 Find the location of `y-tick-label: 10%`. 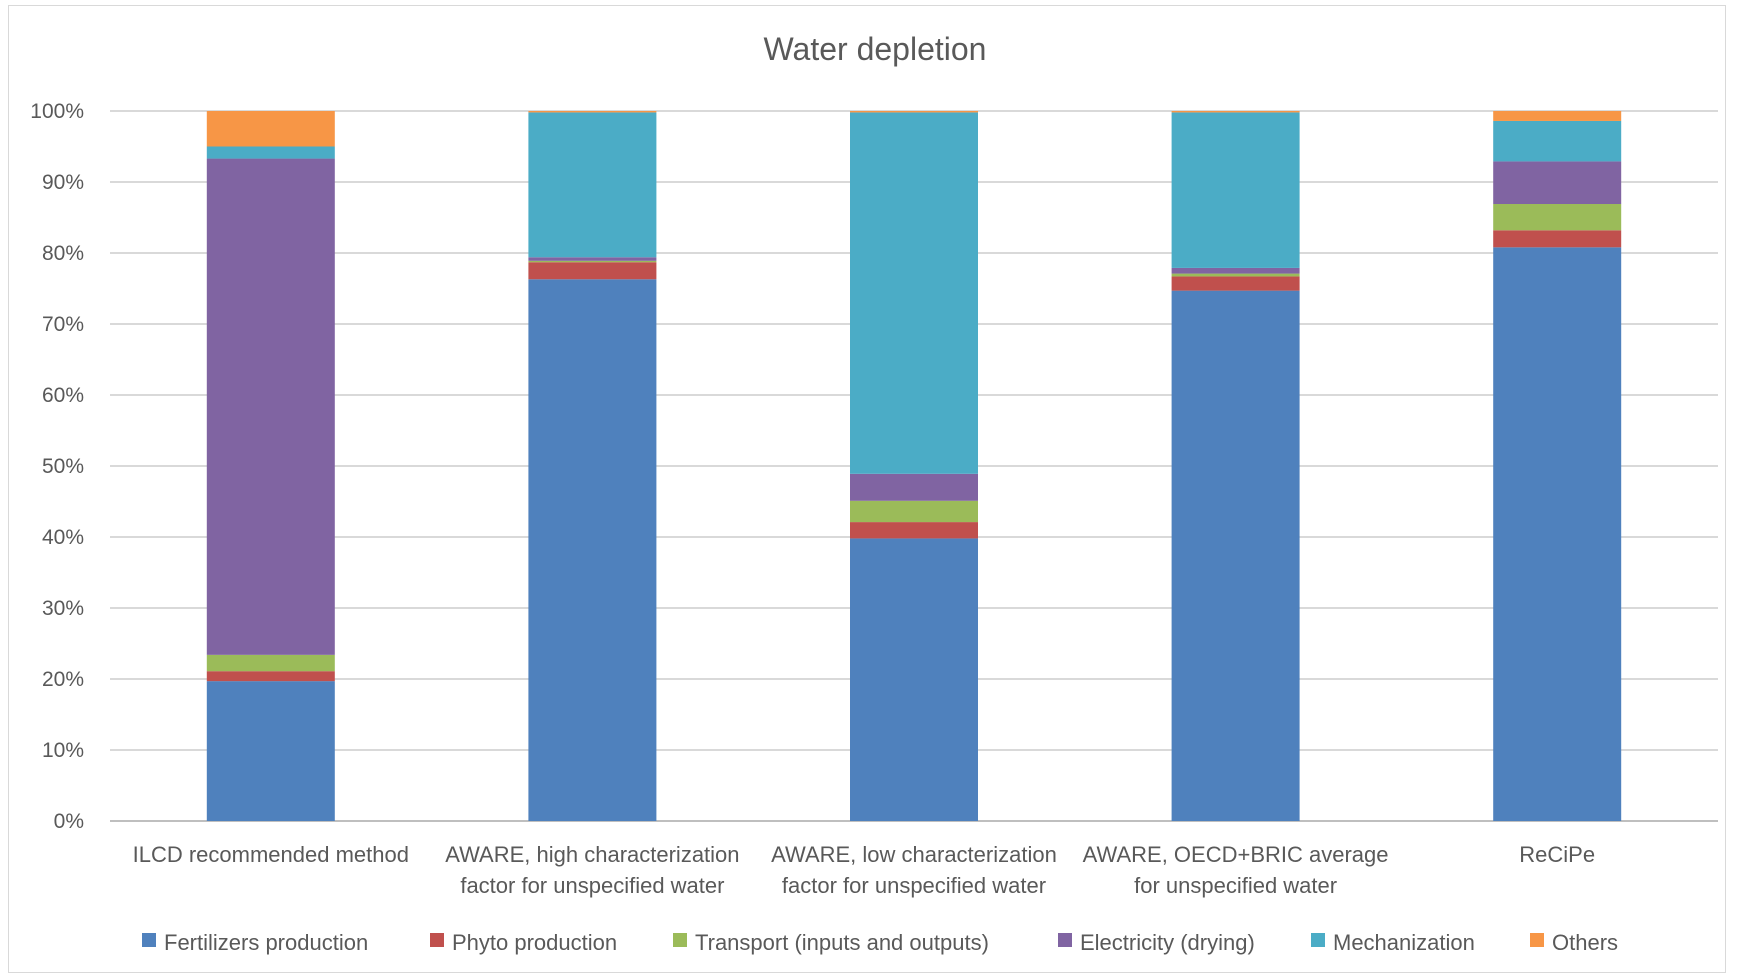

y-tick-label: 10% is located at coordinates (63, 750).